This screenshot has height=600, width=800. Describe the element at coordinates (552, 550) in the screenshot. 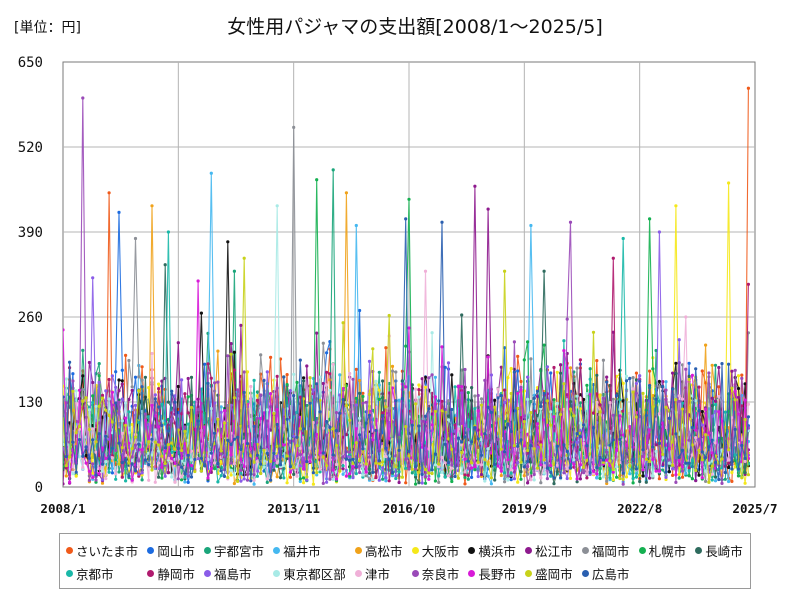

I see `legend-item: 松江市` at that location.